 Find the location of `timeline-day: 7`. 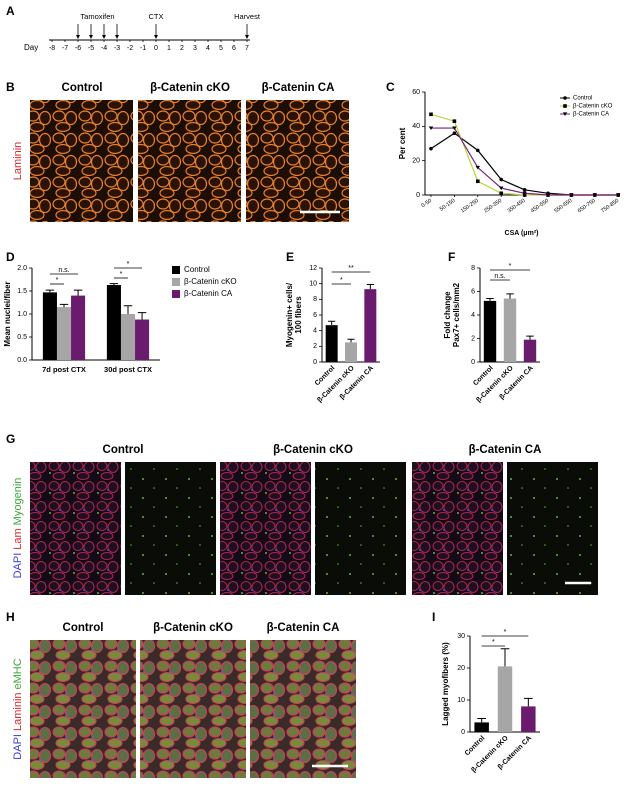

timeline-day: 7 is located at coordinates (247, 48).